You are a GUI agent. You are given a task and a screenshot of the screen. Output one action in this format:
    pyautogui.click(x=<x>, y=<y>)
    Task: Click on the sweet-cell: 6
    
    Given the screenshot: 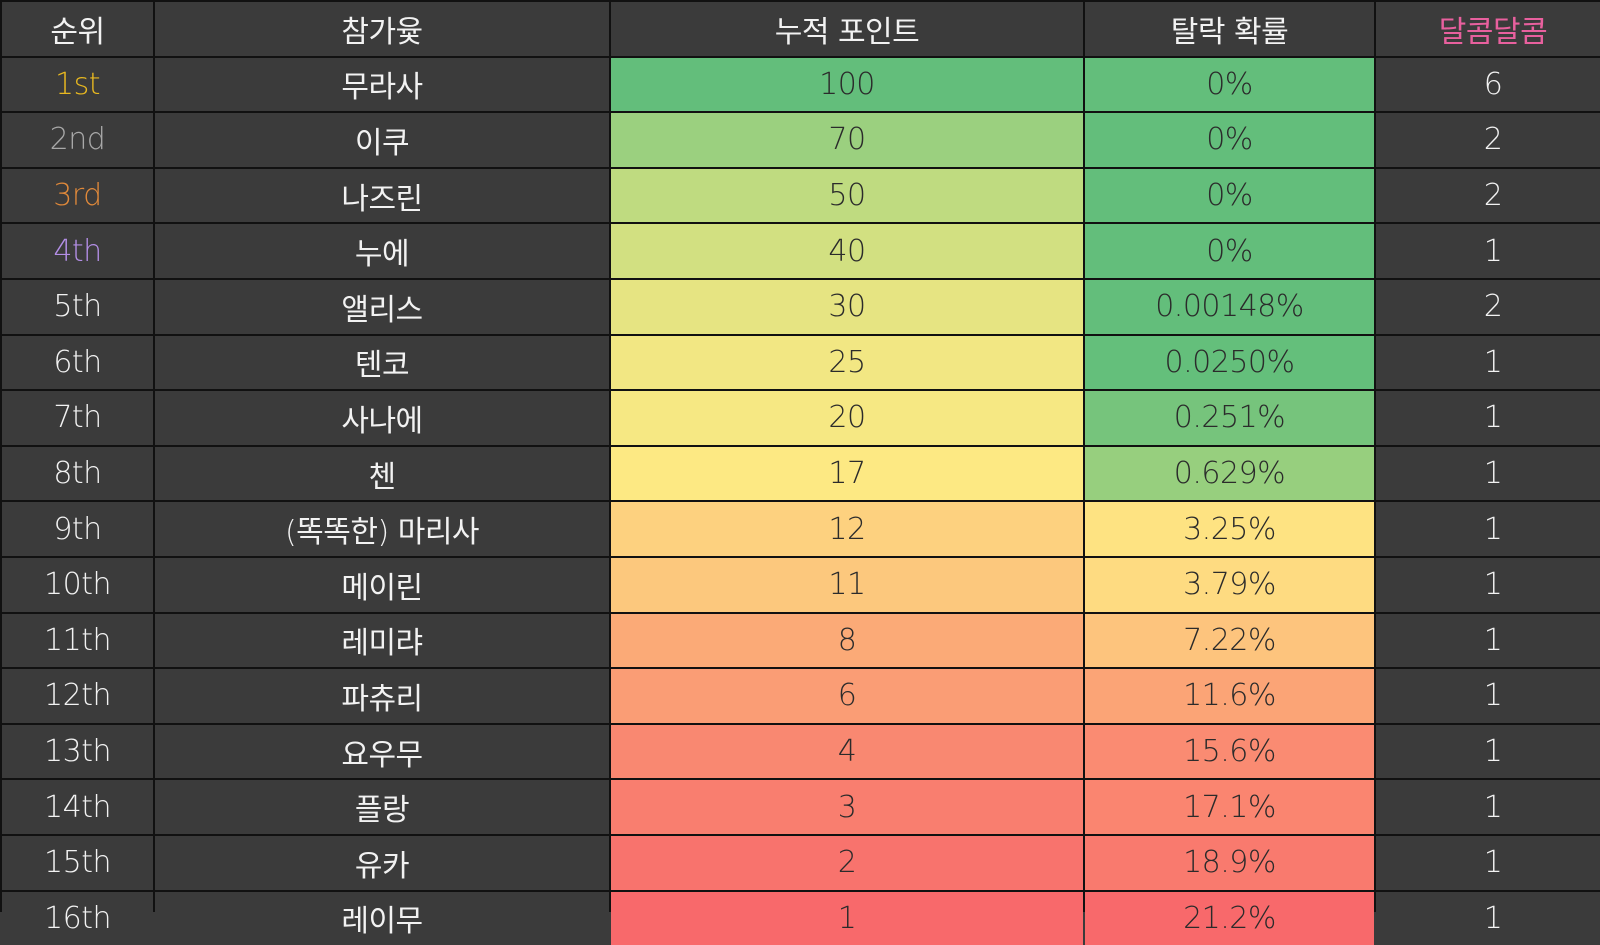 What is the action you would take?
    pyautogui.click(x=1488, y=85)
    